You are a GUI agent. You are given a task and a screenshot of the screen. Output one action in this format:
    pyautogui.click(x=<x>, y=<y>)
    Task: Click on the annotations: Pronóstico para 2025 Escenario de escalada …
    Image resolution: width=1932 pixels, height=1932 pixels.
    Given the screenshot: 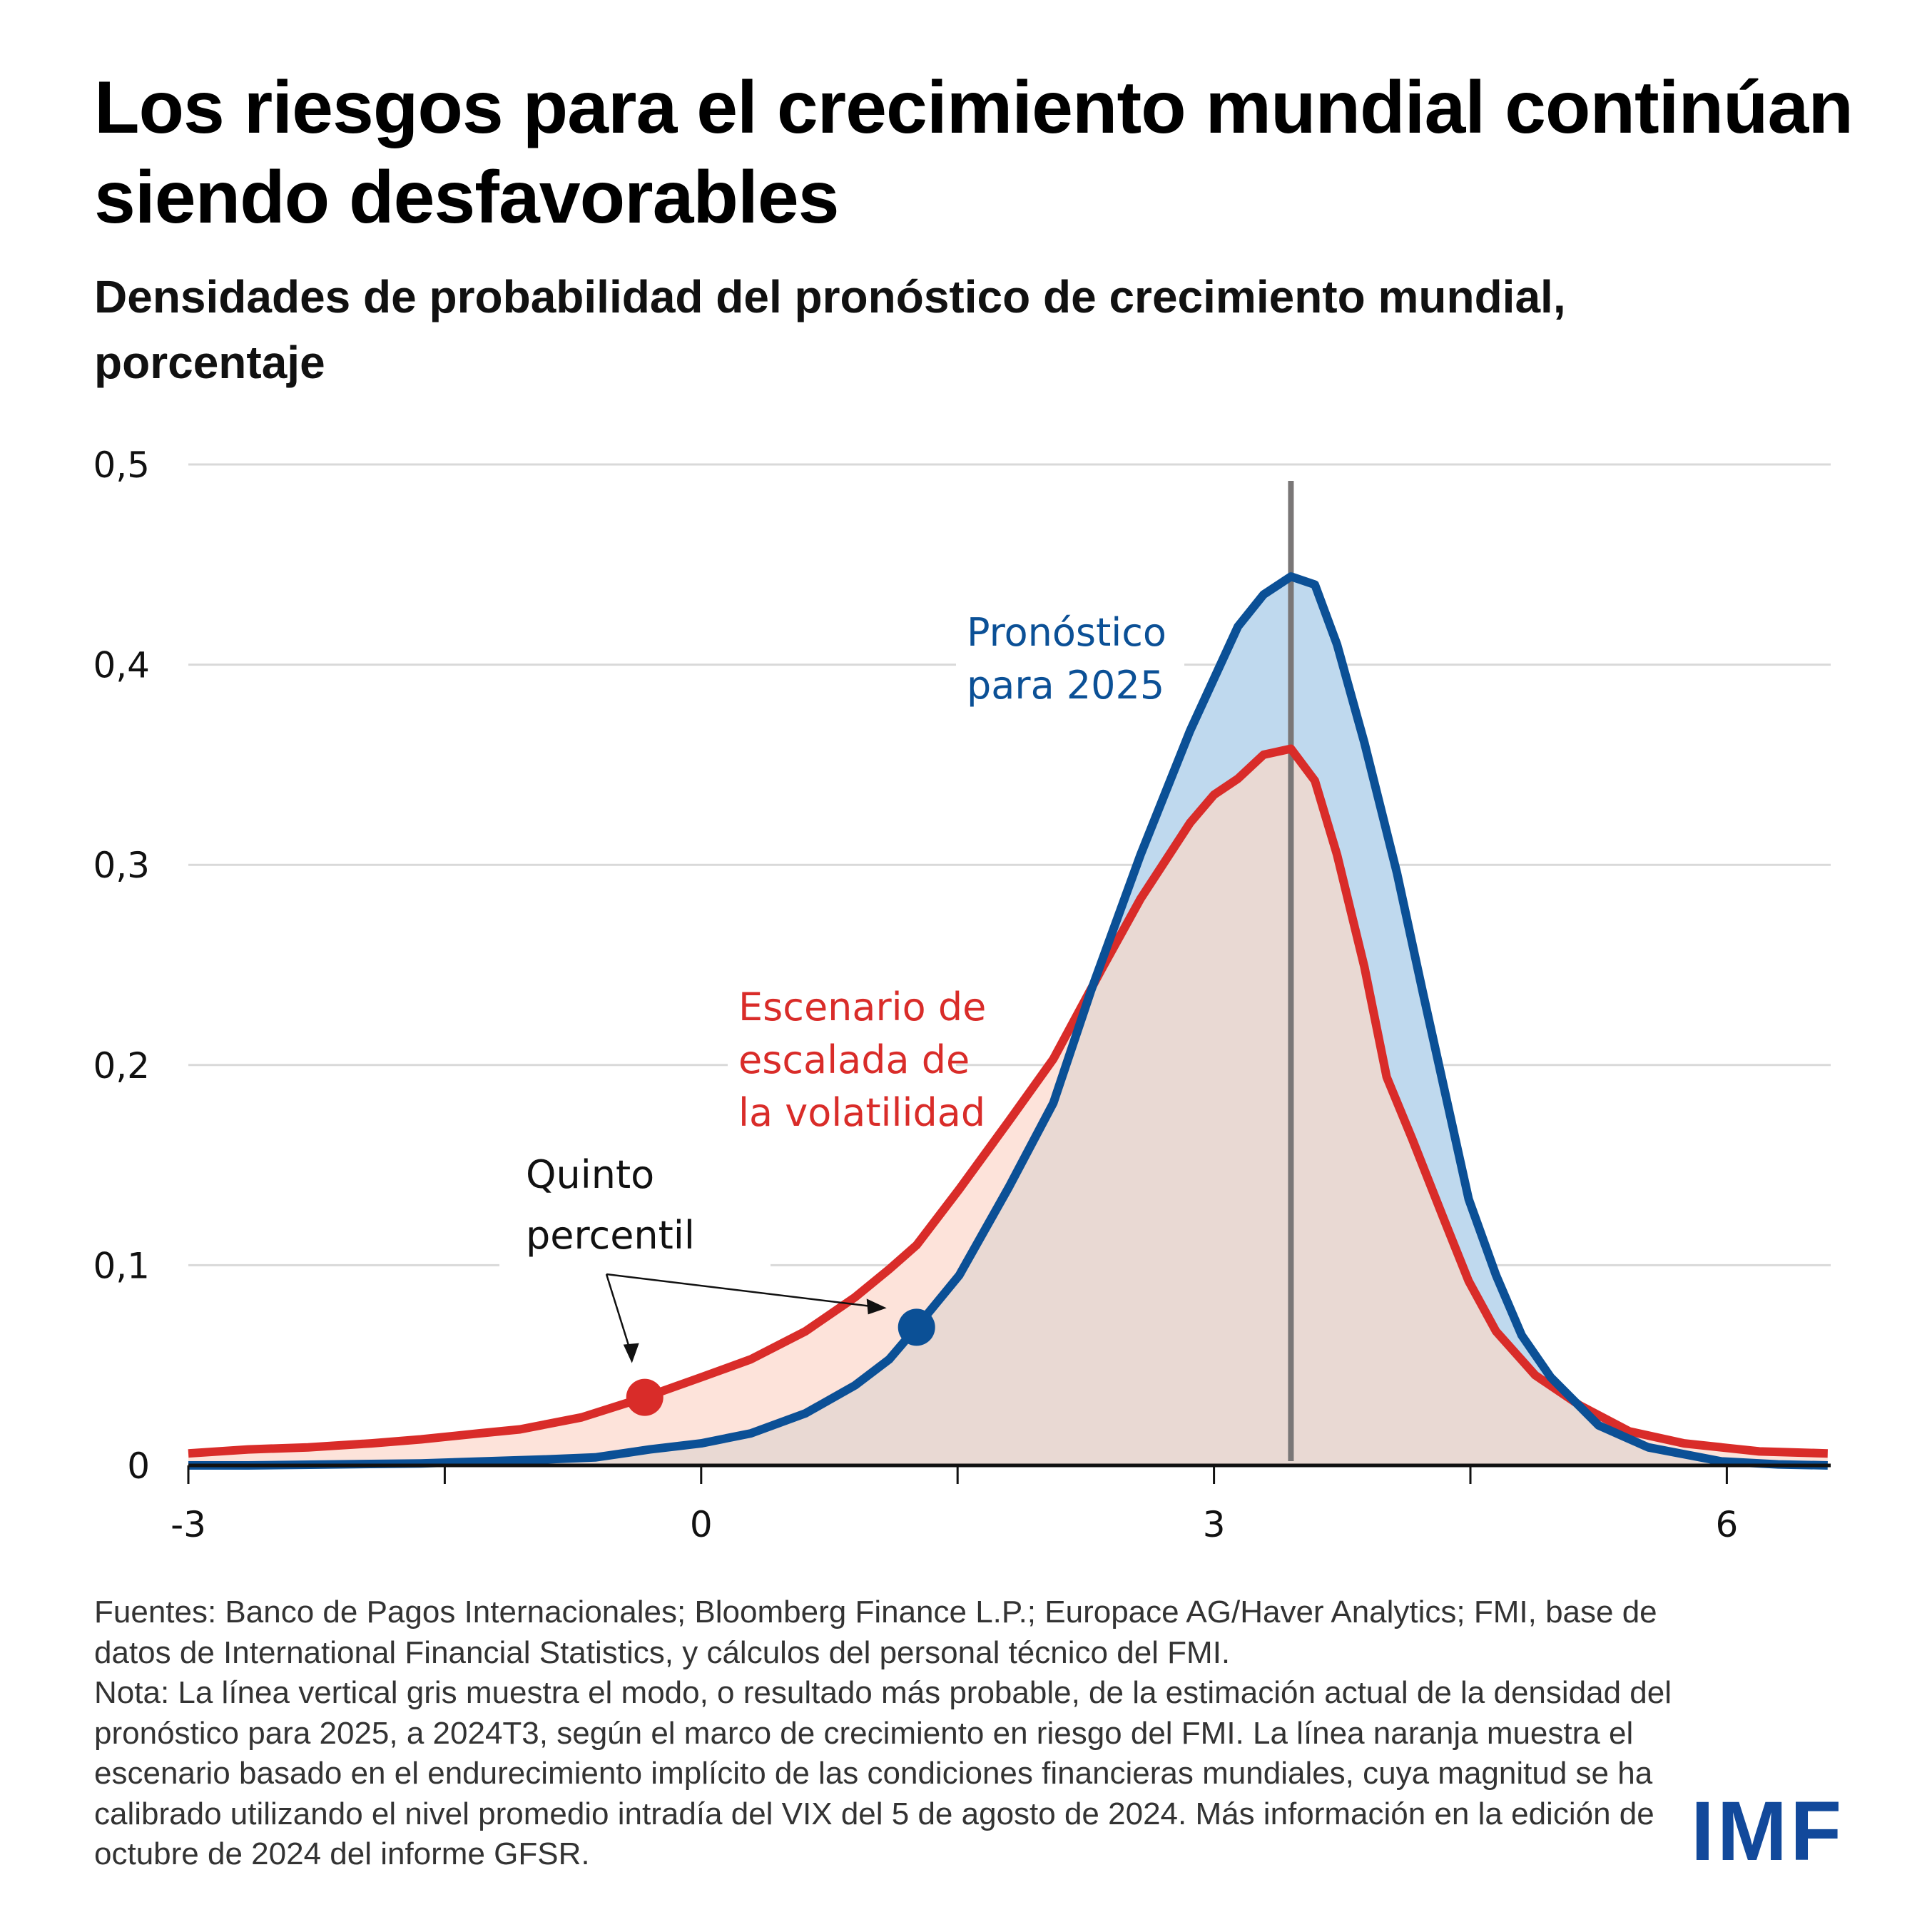 What is the action you would take?
    pyautogui.click(x=846, y=986)
    